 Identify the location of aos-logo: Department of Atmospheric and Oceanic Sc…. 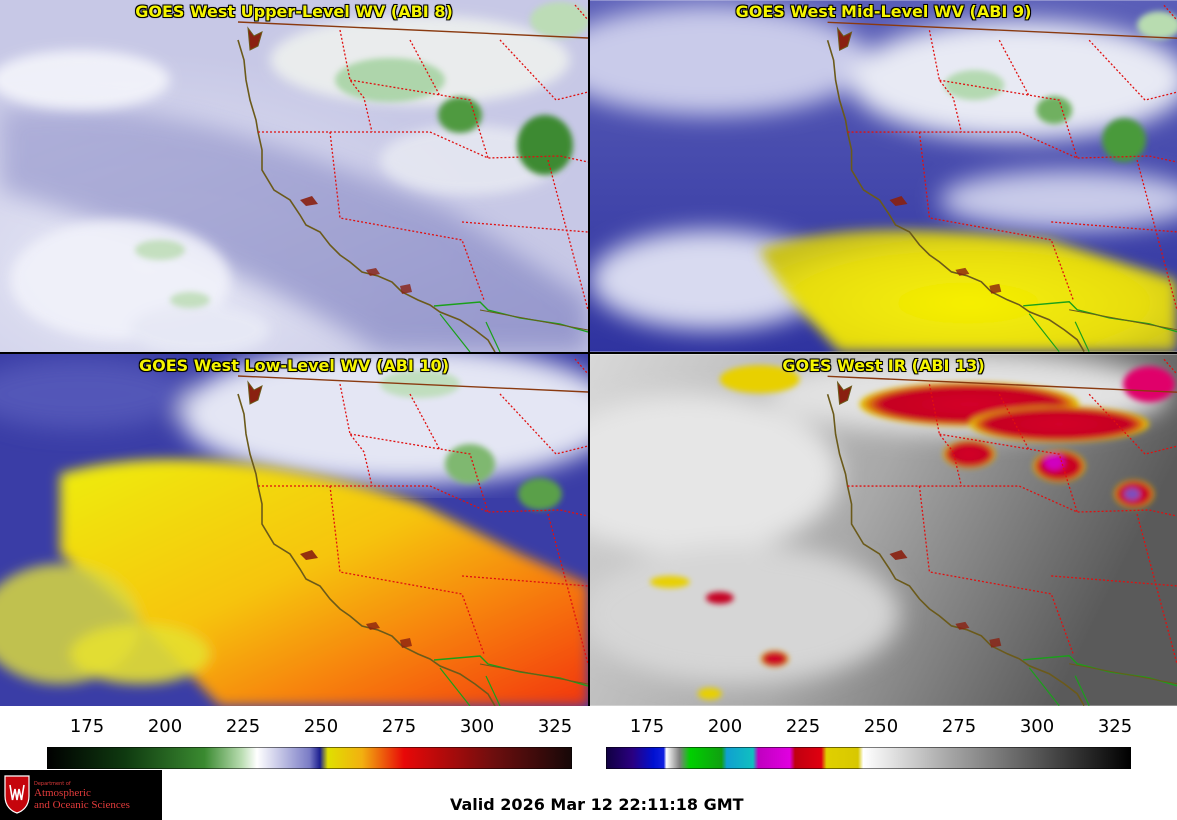
(81, 795).